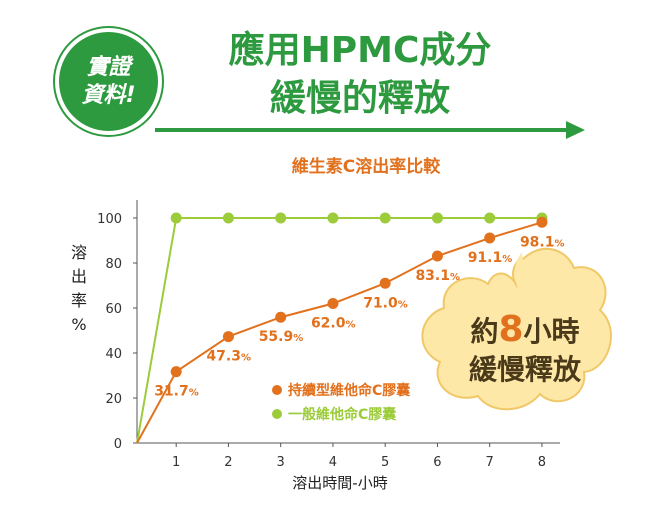  Describe the element at coordinates (551, 331) in the screenshot. I see `callout-suffix: 小時` at that location.